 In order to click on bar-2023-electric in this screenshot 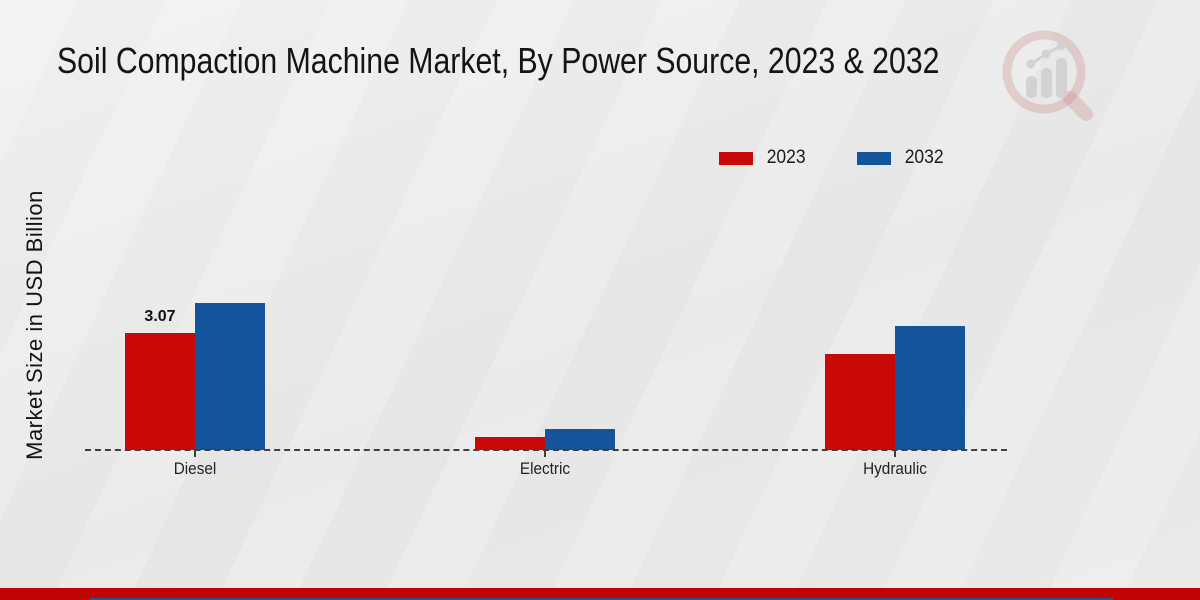, I will do `click(510, 443)`.